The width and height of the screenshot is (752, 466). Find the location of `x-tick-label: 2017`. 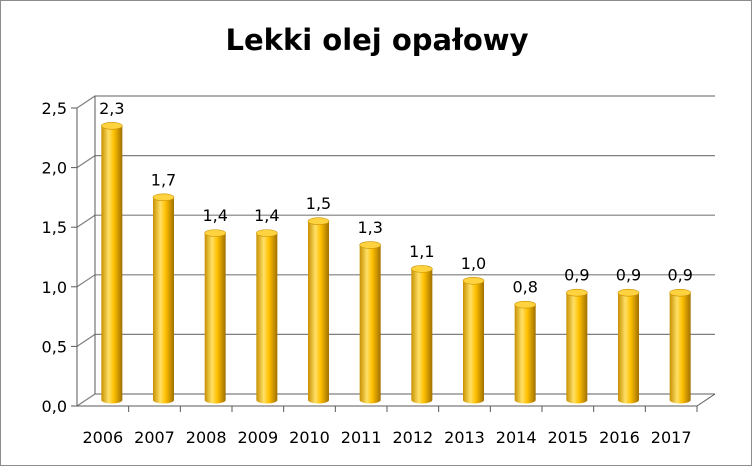

x-tick-label: 2017 is located at coordinates (671, 437).